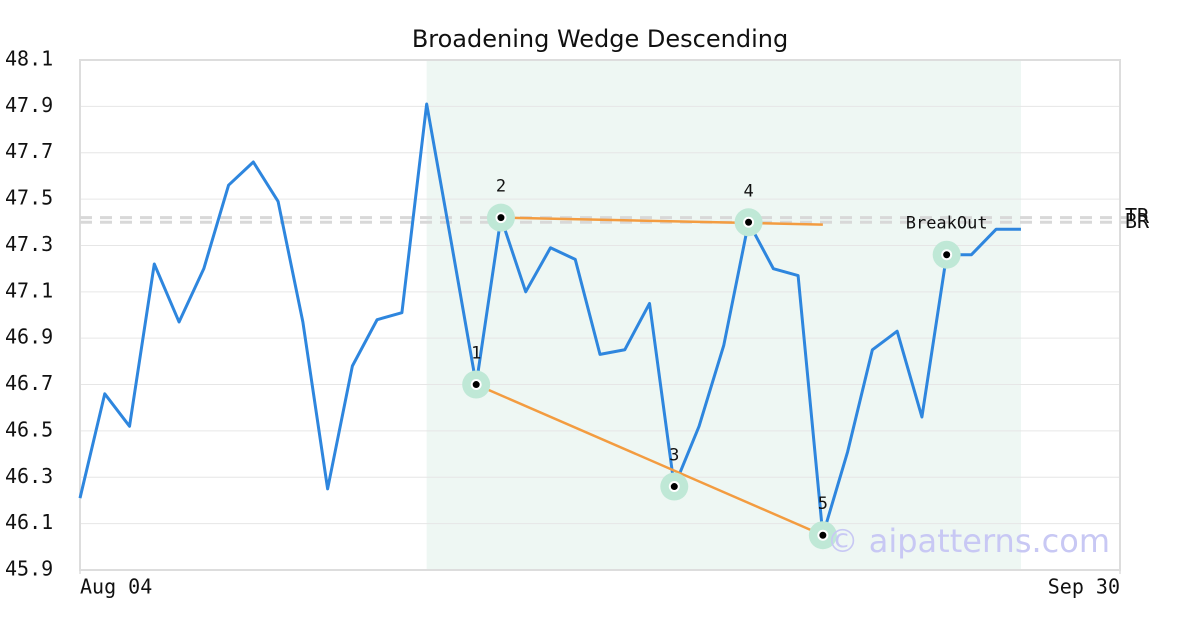  Describe the element at coordinates (968, 541) in the screenshot. I see `watermark: © aipatterns.com` at that location.